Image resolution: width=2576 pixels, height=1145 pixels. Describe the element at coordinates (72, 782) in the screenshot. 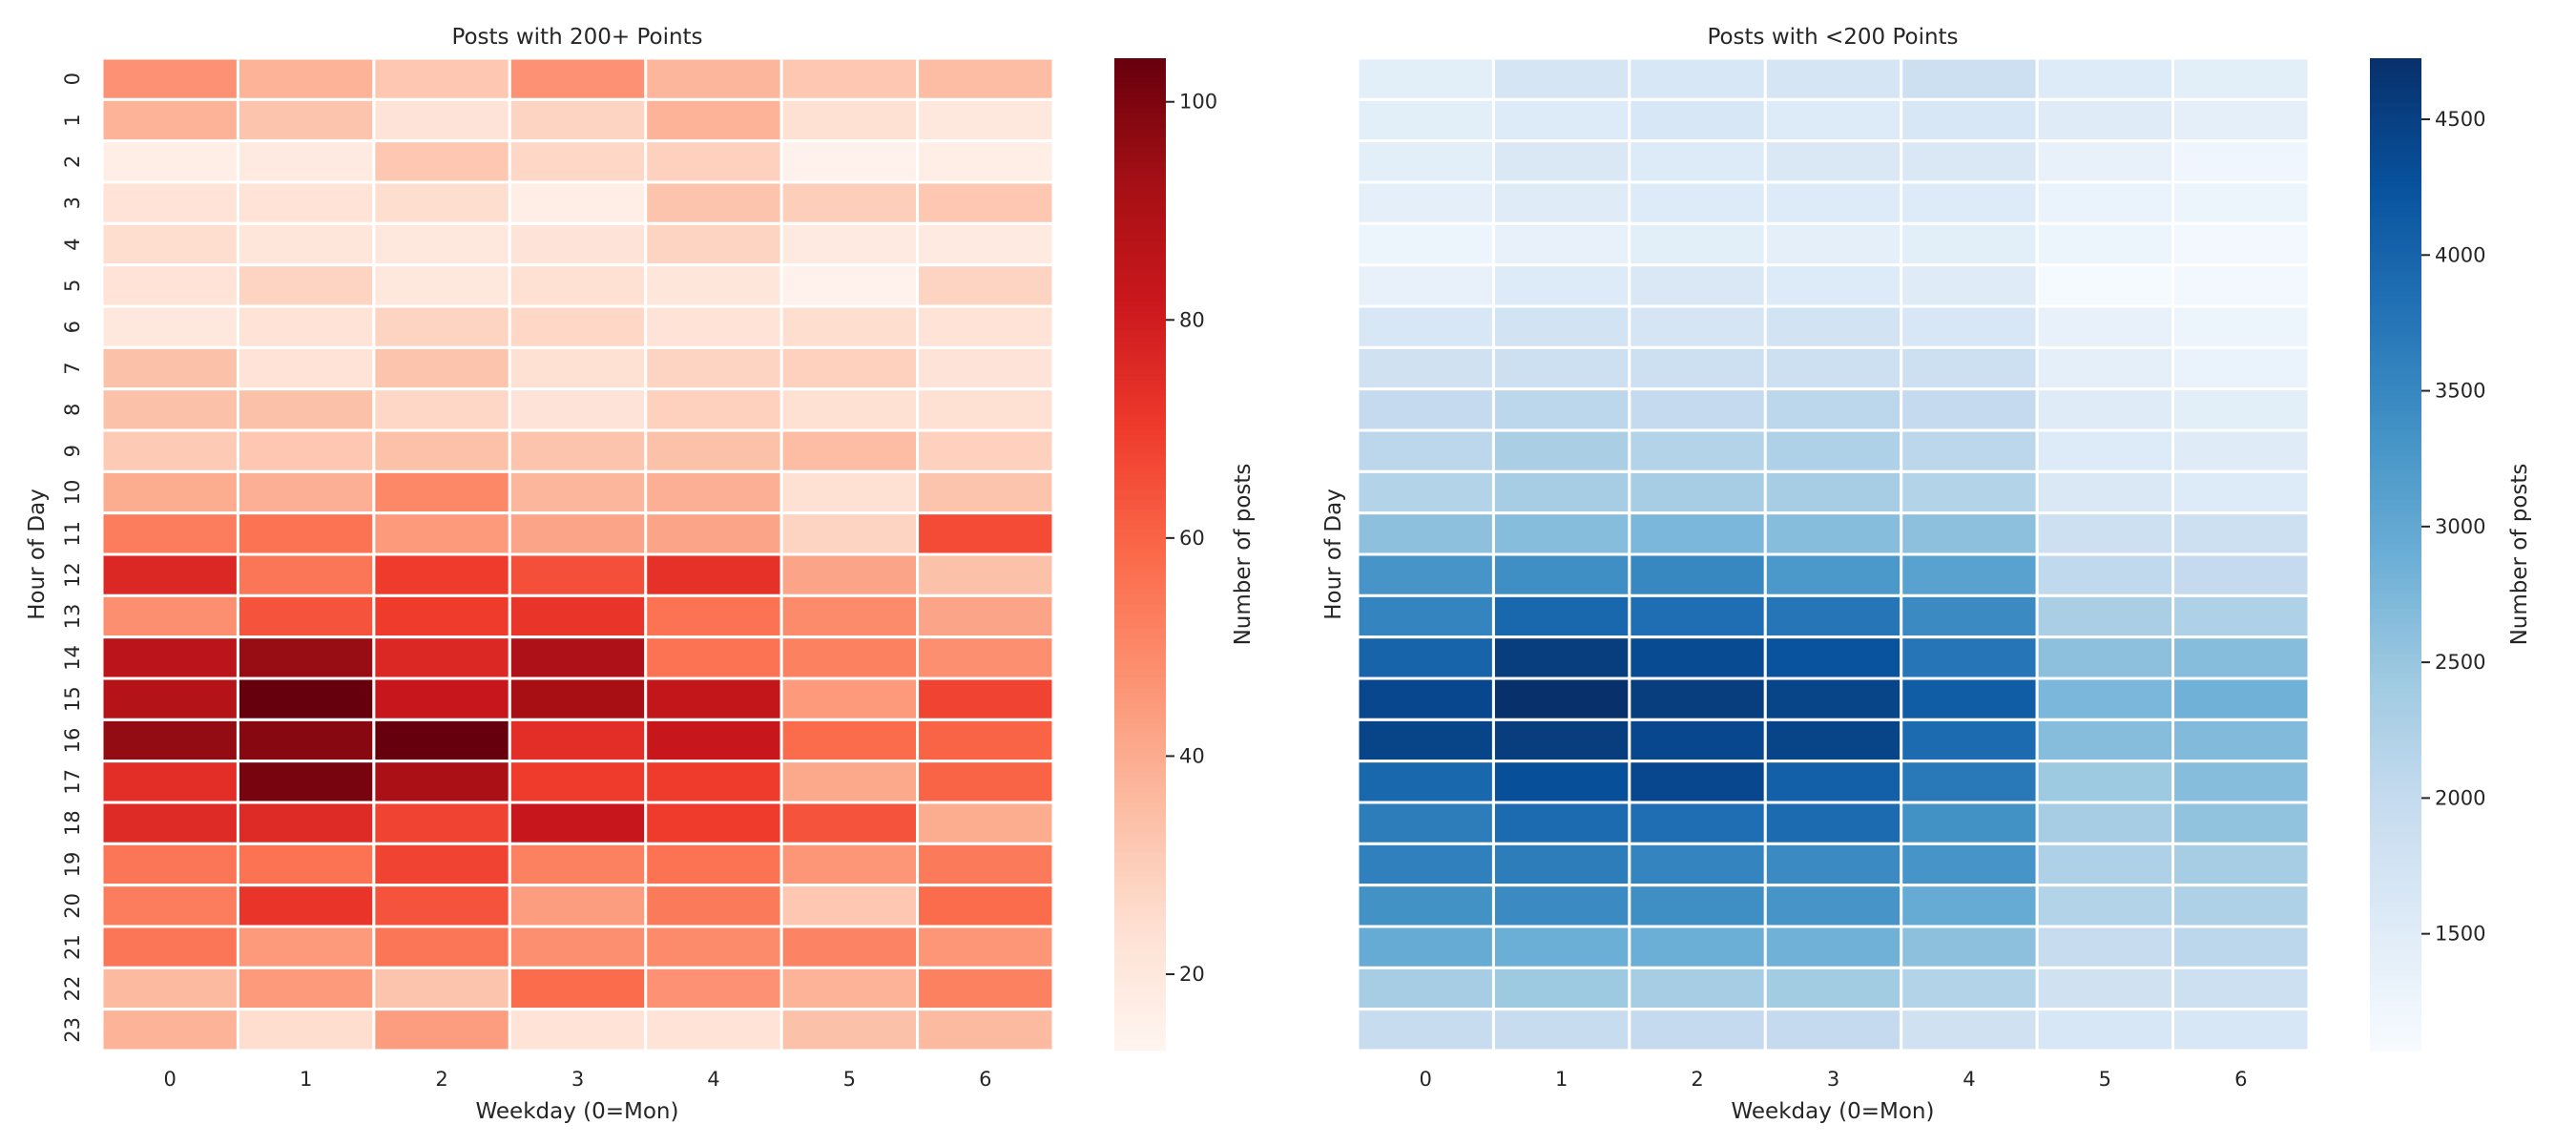

I see `y-tick-label: 17` at that location.